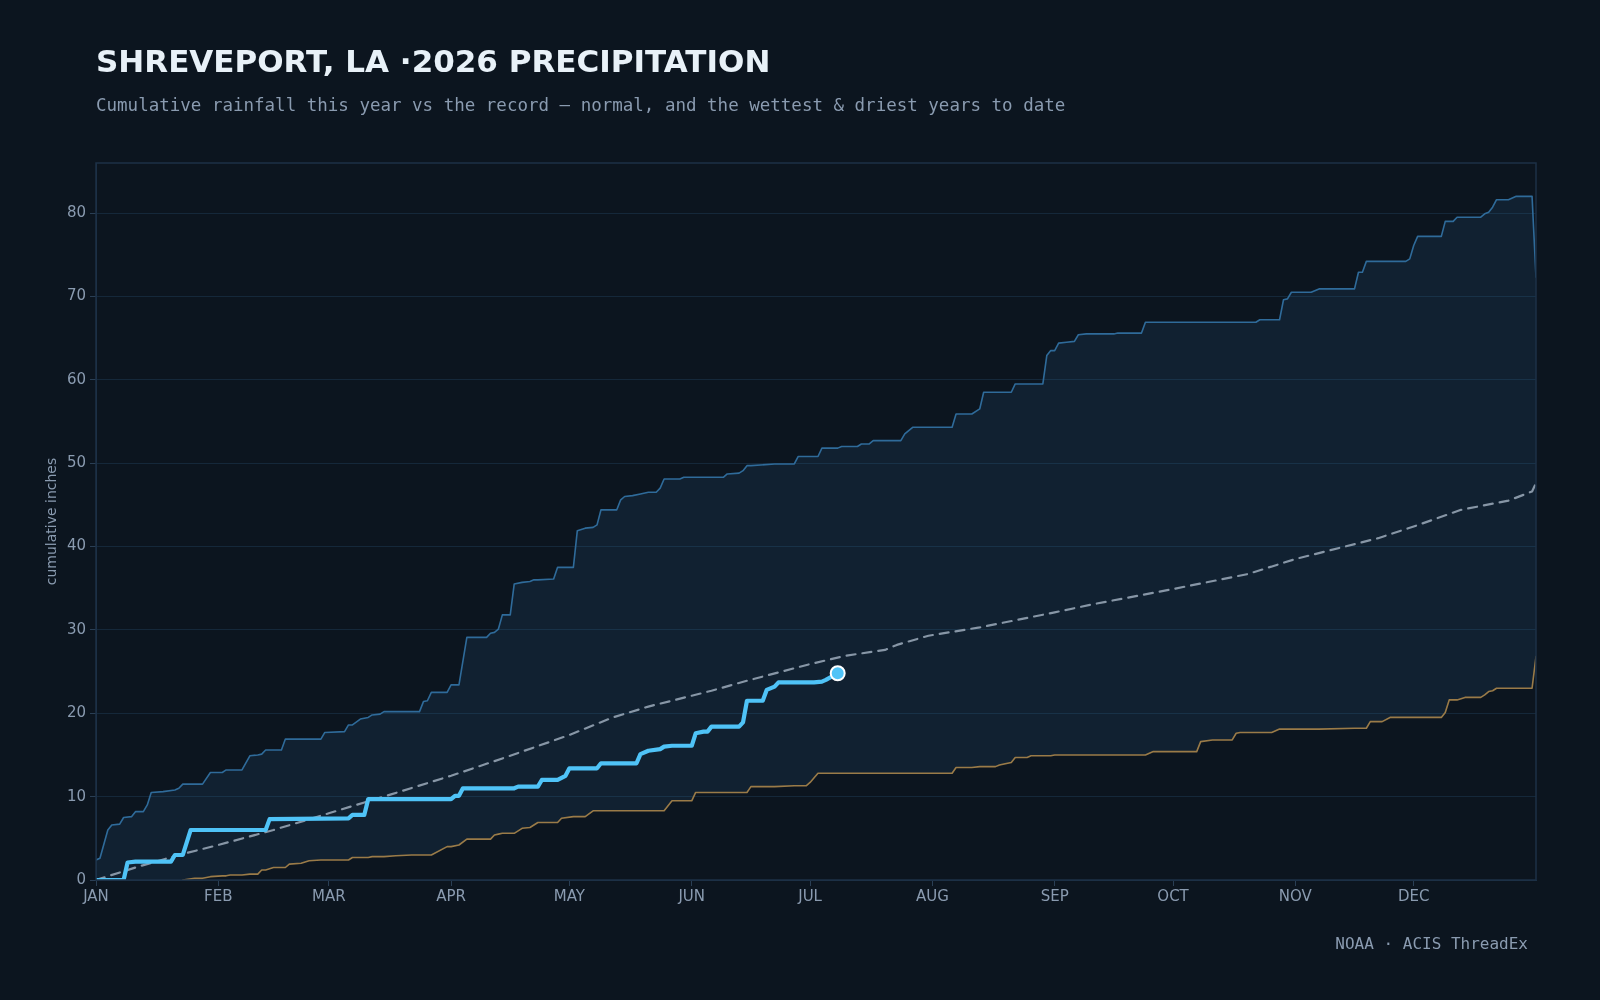 This screenshot has height=1000, width=1600. Describe the element at coordinates (810, 895) in the screenshot. I see `x-tick-label: JUL` at that location.